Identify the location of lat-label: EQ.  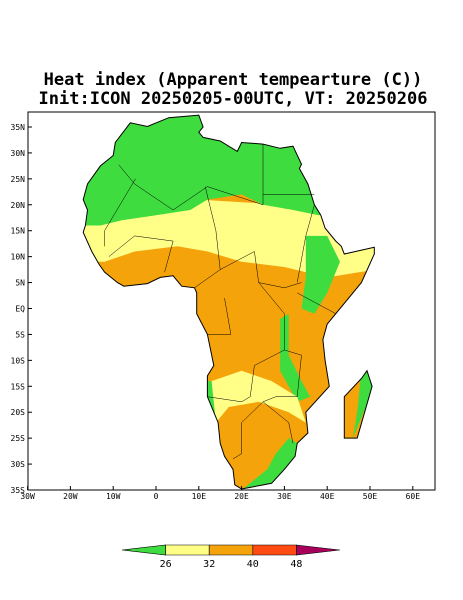
(20, 309).